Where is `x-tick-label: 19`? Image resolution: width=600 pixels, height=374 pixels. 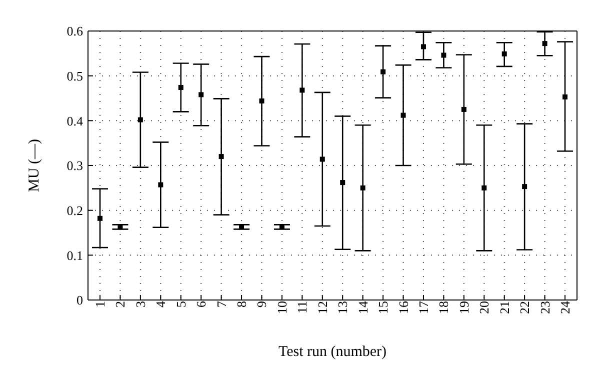 x-tick-label: 19 is located at coordinates (464, 307).